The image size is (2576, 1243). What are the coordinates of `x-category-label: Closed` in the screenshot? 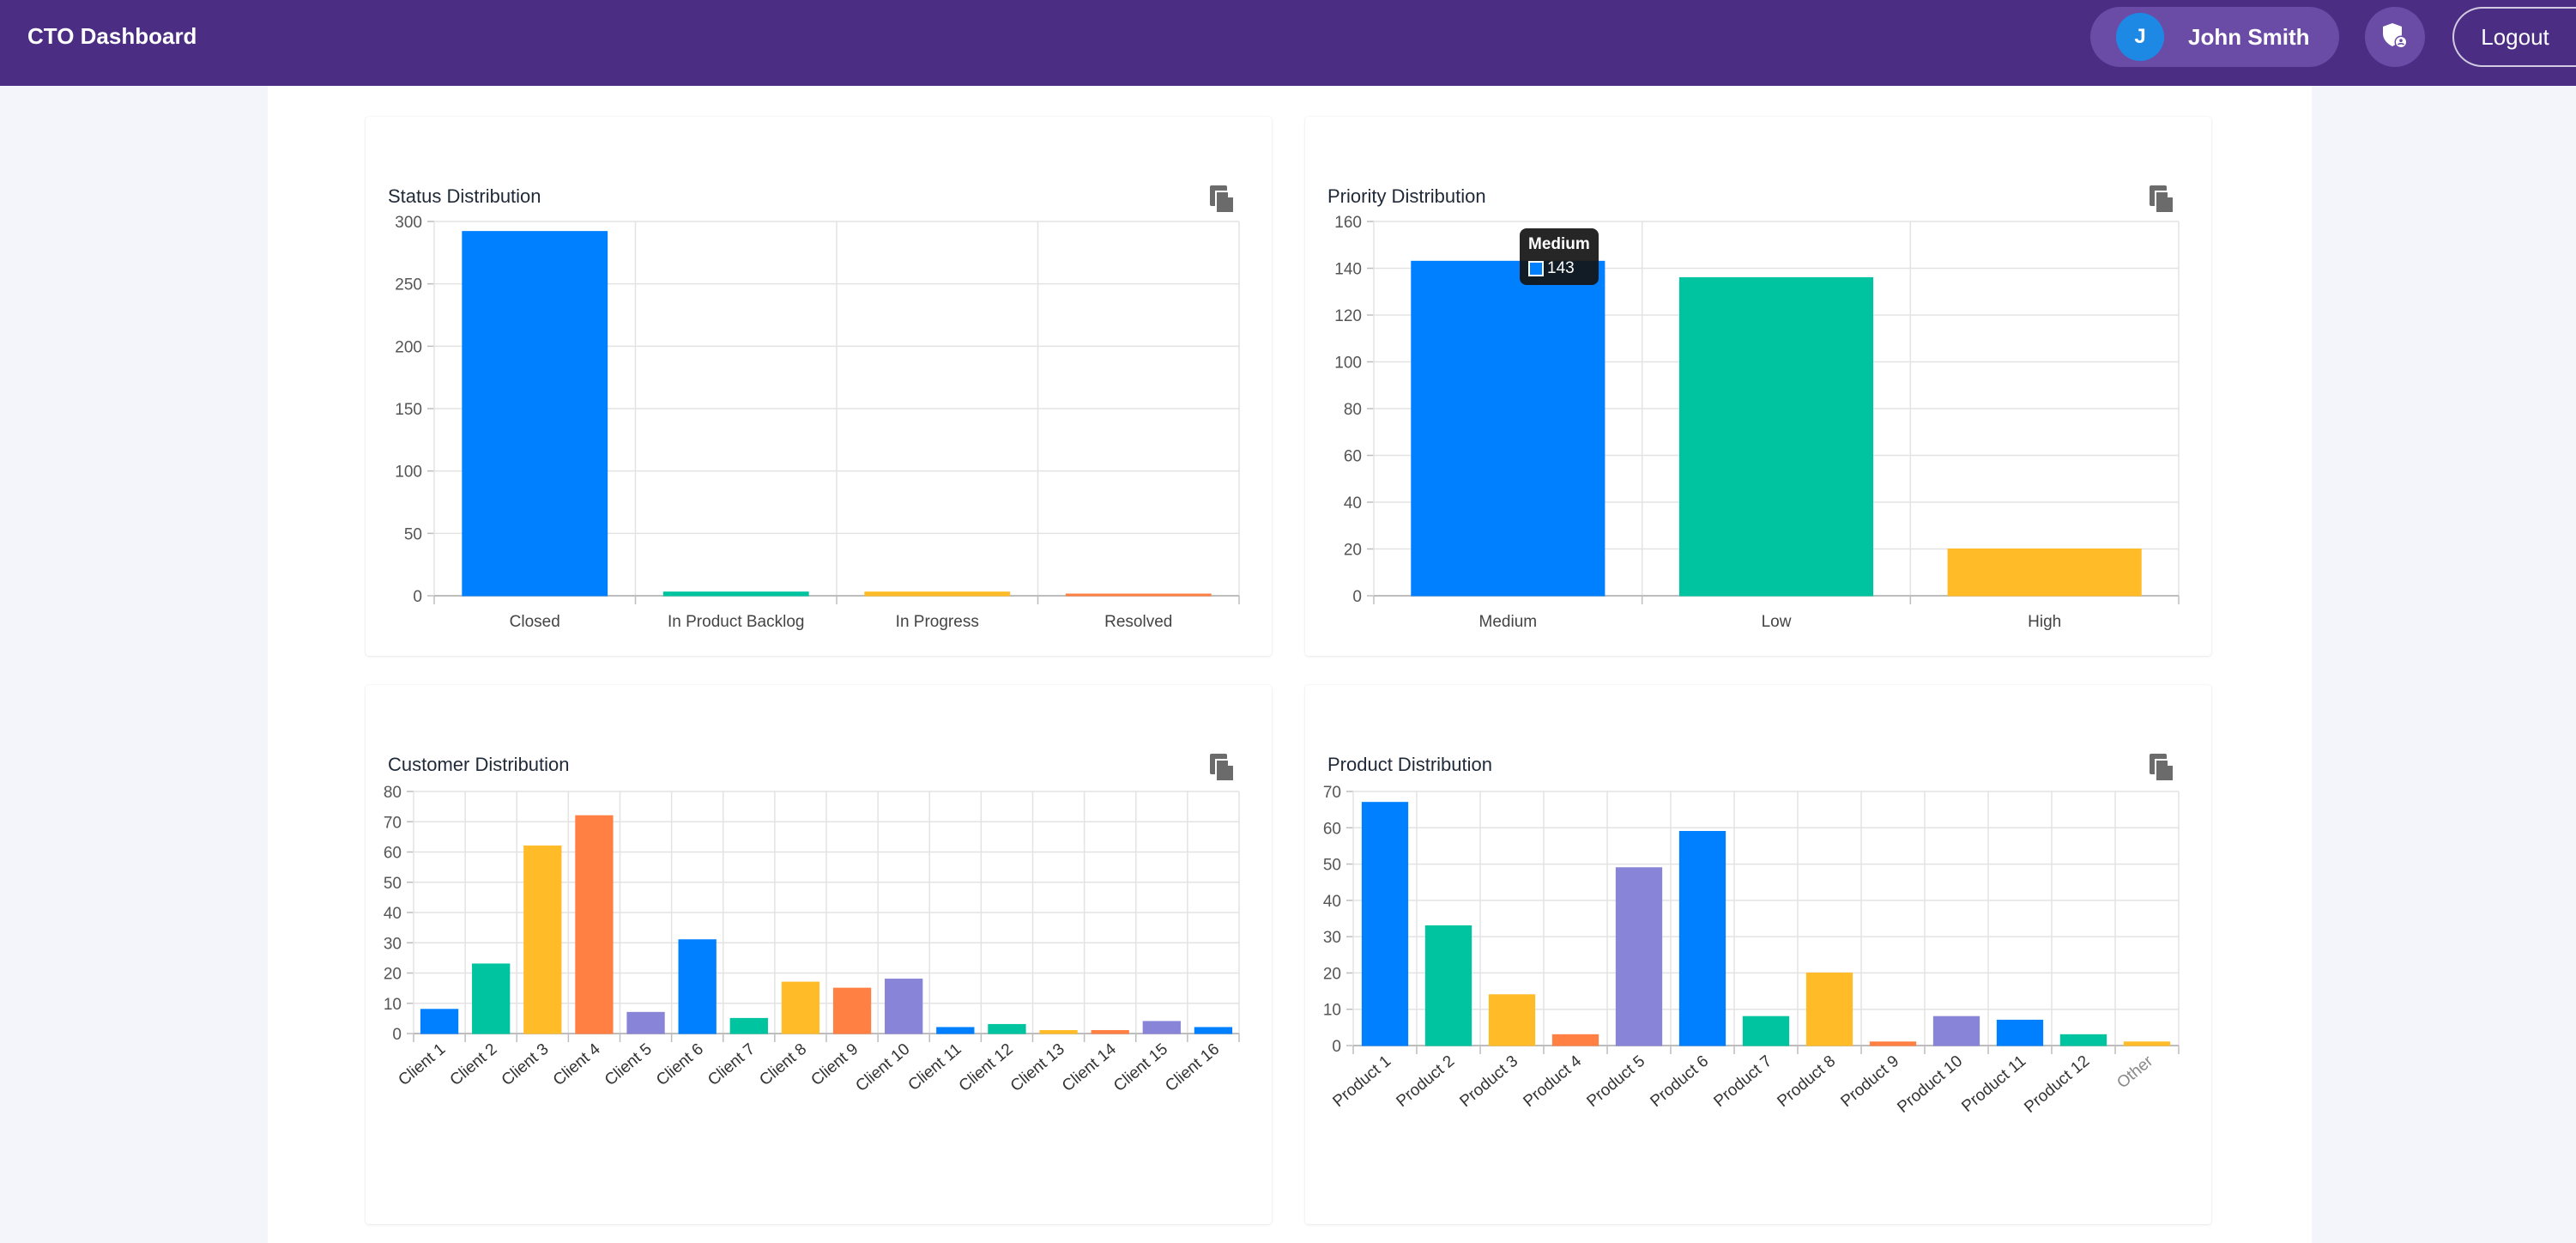 It's located at (535, 622).